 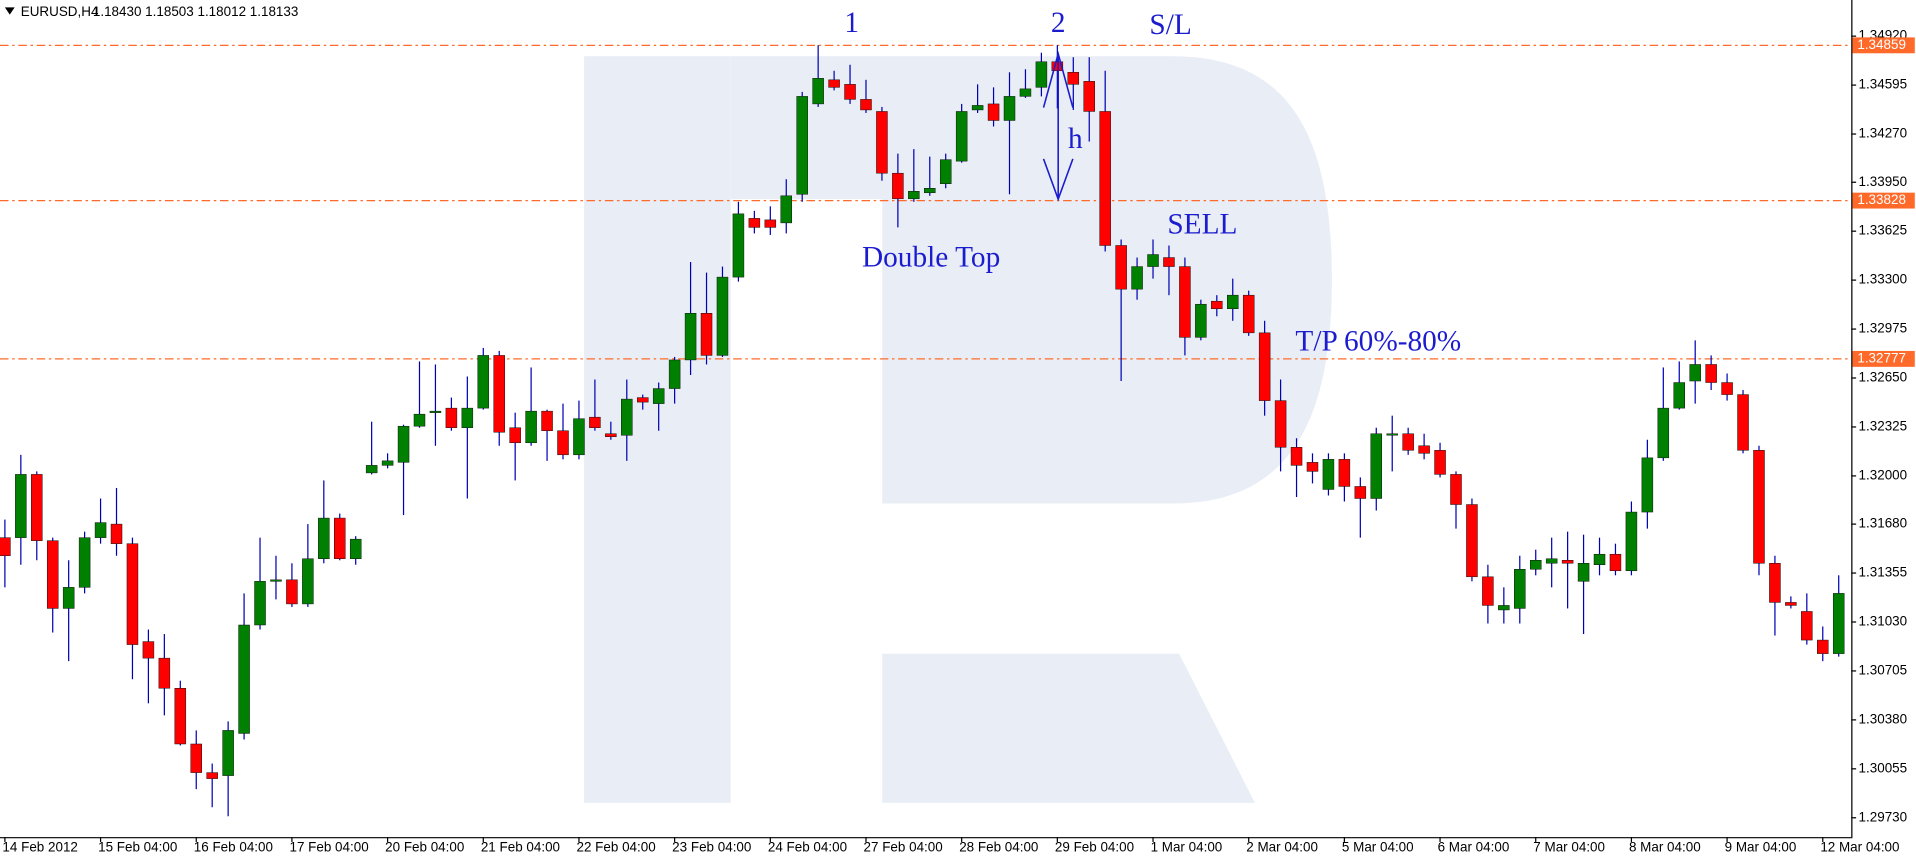 What do you see at coordinates (931, 257) in the screenshot?
I see `annotation: Double Top` at bounding box center [931, 257].